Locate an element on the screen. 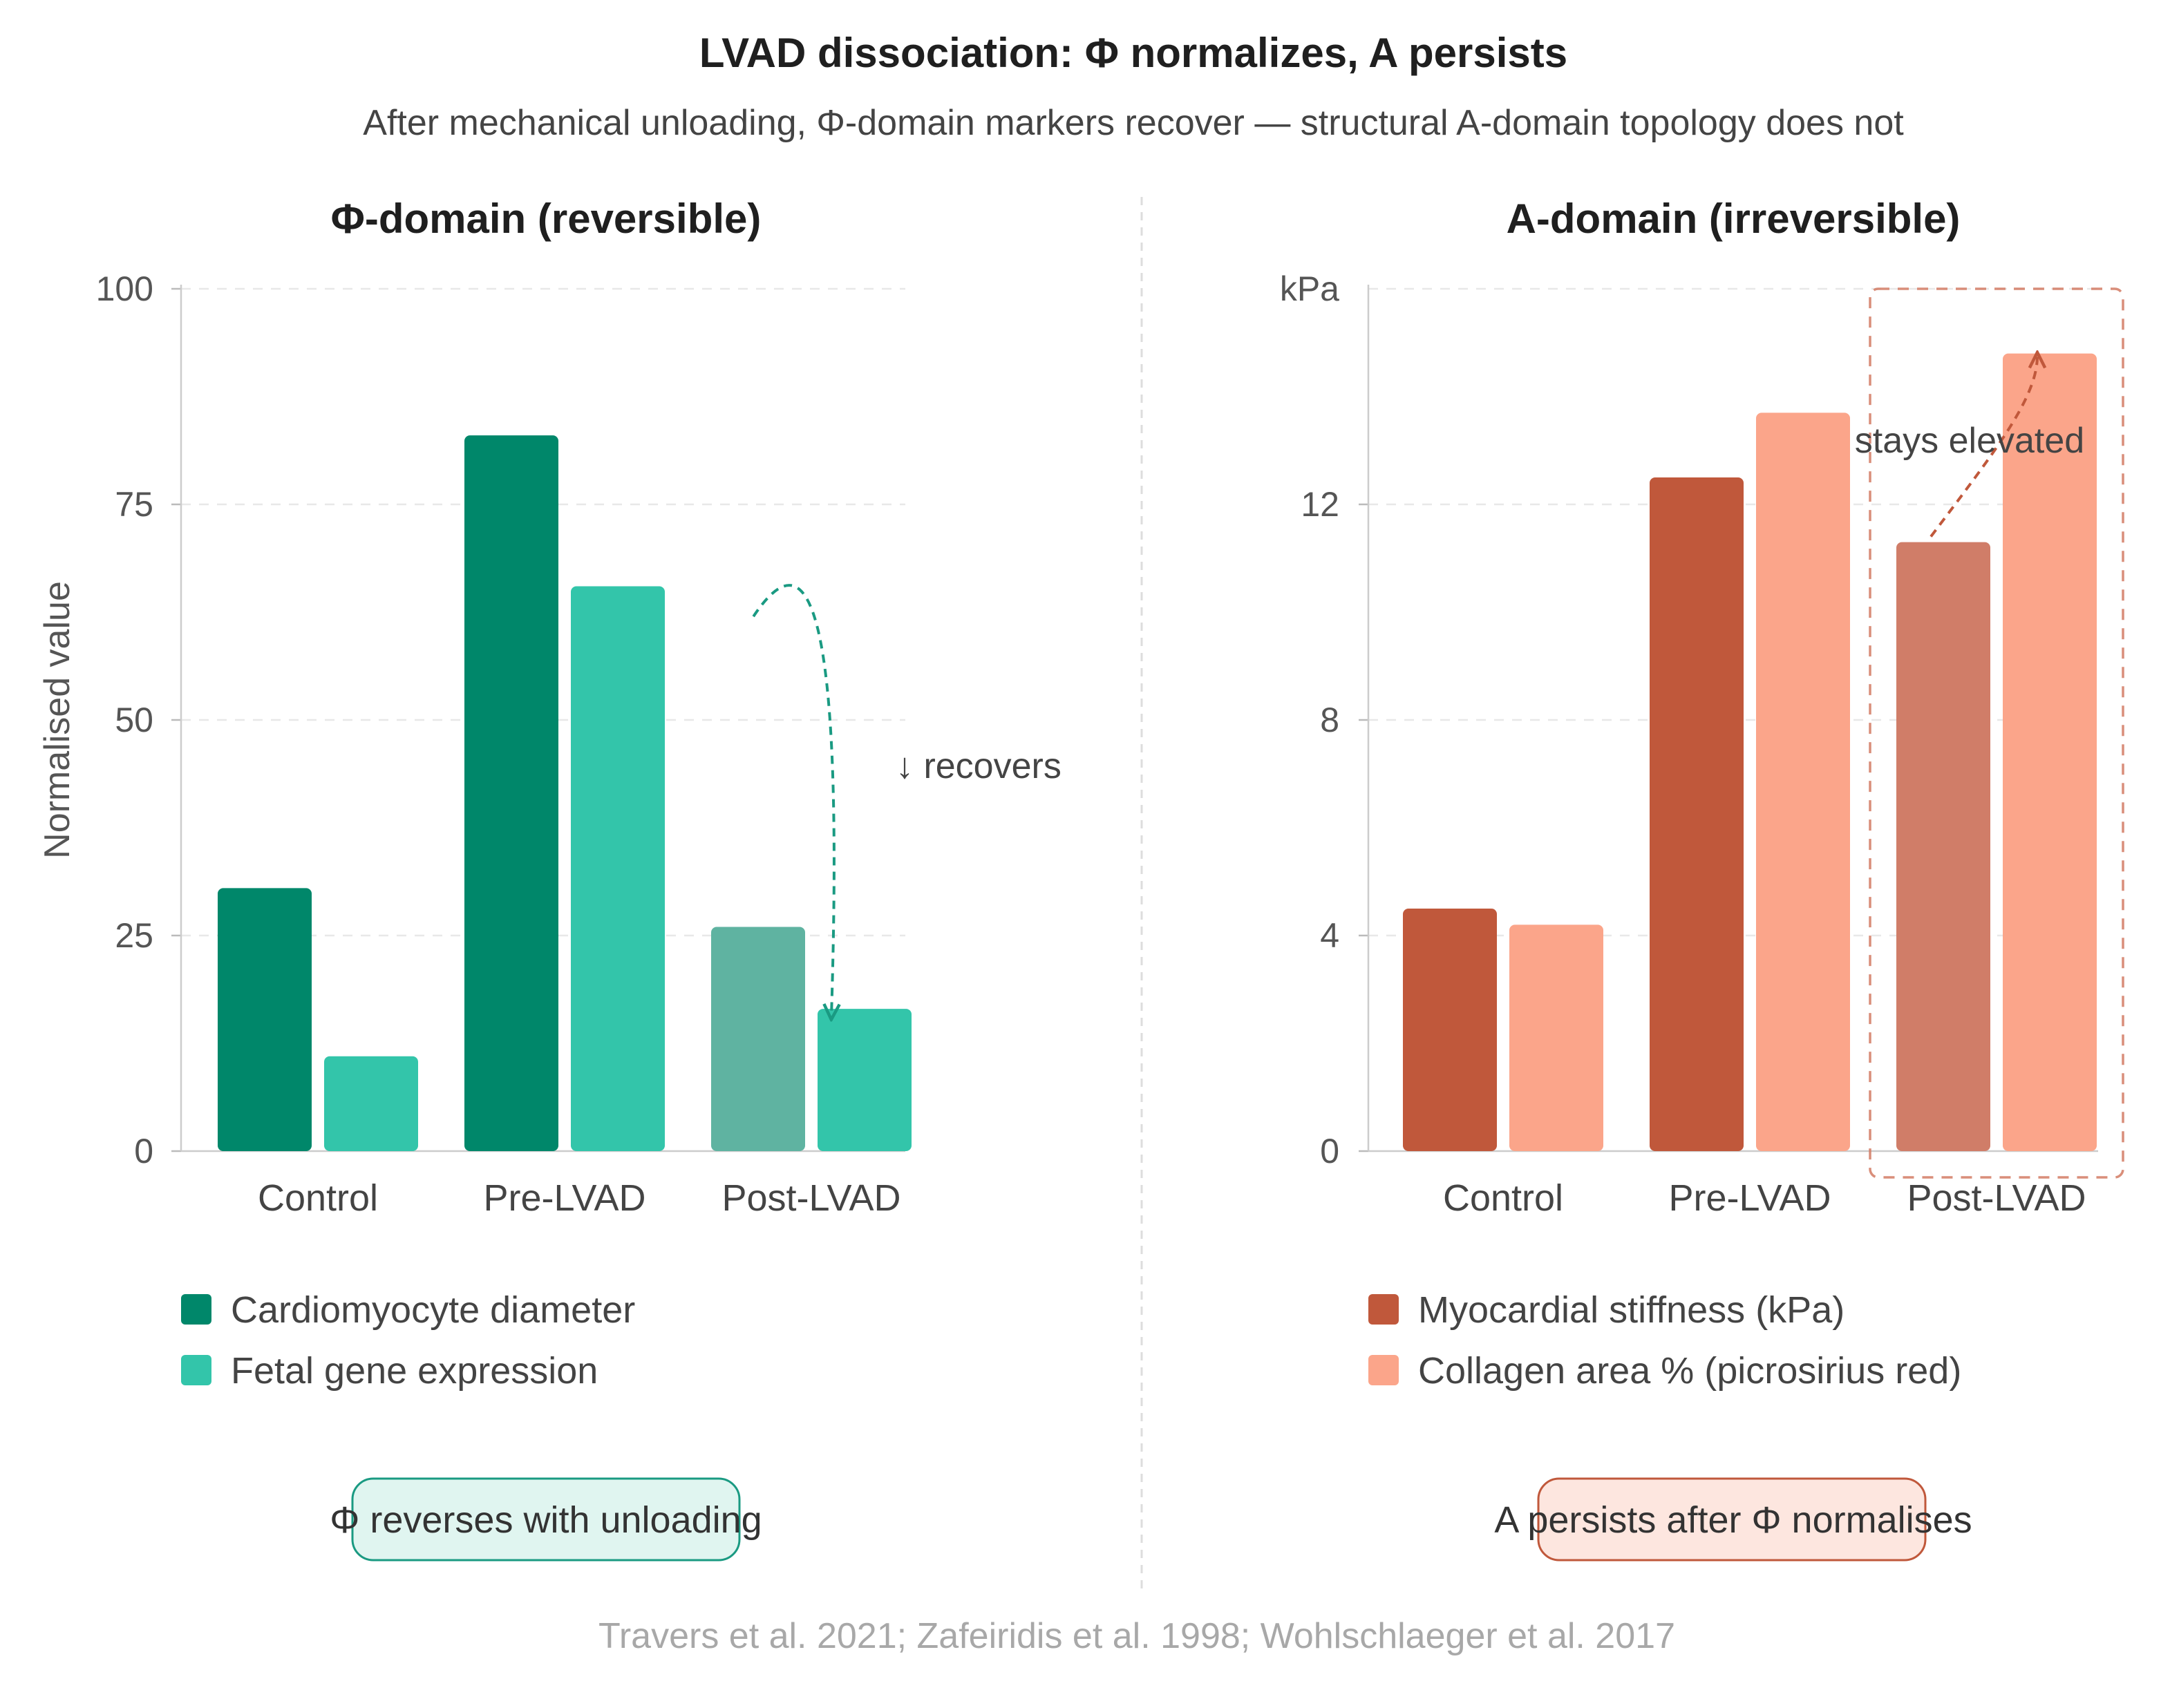 This screenshot has height=1708, width=2170. bar-cardiomyocyte-diameter-post-lvad is located at coordinates (758, 1039).